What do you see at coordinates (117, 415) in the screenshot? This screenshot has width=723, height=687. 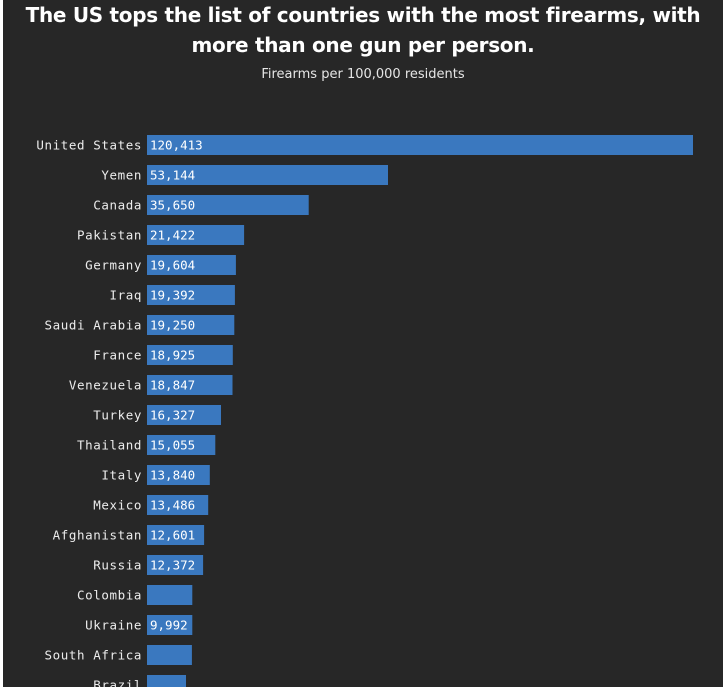 I see `category-label: Turkey` at bounding box center [117, 415].